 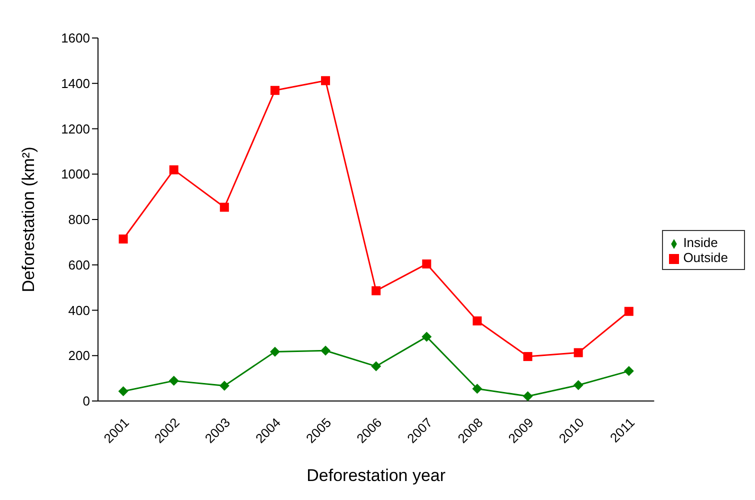 What do you see at coordinates (75, 83) in the screenshot?
I see `y-tick-label: 1400` at bounding box center [75, 83].